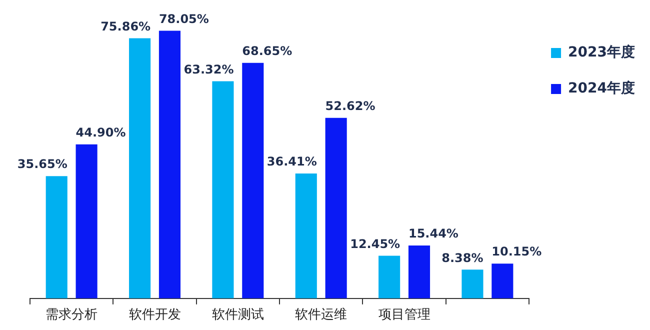 The height and width of the screenshot is (330, 650). What do you see at coordinates (321, 315) in the screenshot?
I see `x-tick-label: 软件运维` at bounding box center [321, 315].